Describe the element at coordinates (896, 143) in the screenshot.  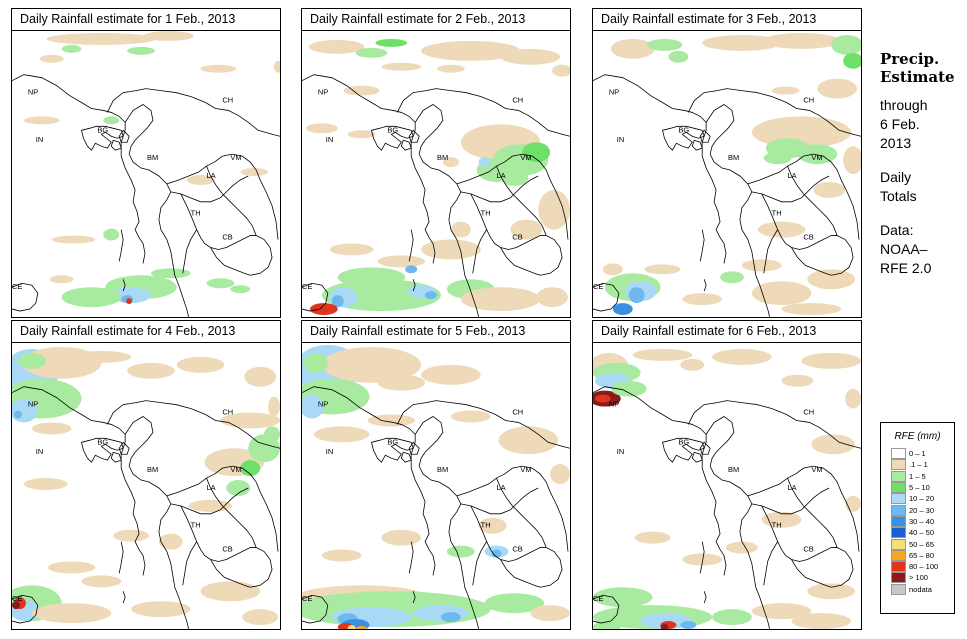
I see `through-date-line2: 2013` at that location.